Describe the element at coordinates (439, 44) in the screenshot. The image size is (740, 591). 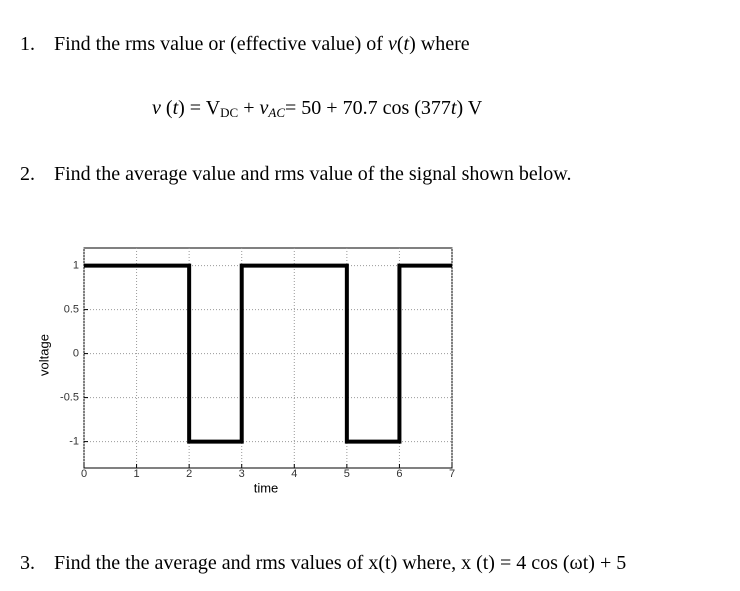
I see `text: ) where` at that location.